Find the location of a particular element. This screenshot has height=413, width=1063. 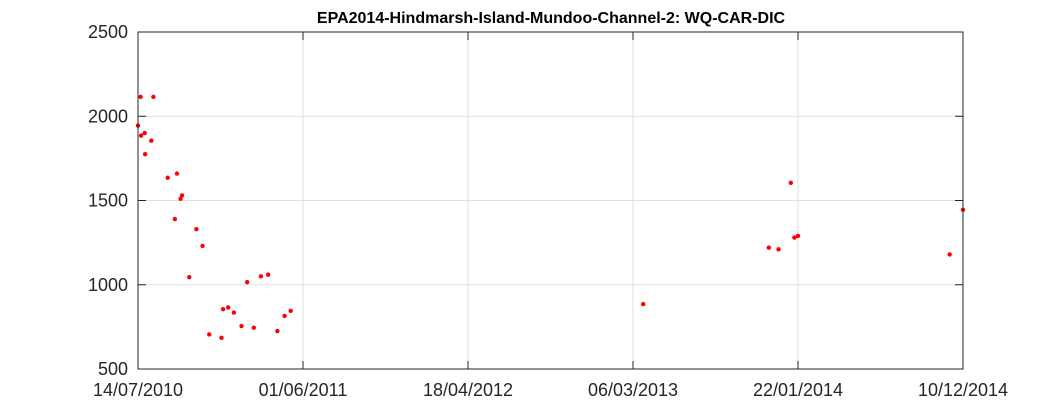

x-tick-label: 01/06/2011 is located at coordinates (303, 390).